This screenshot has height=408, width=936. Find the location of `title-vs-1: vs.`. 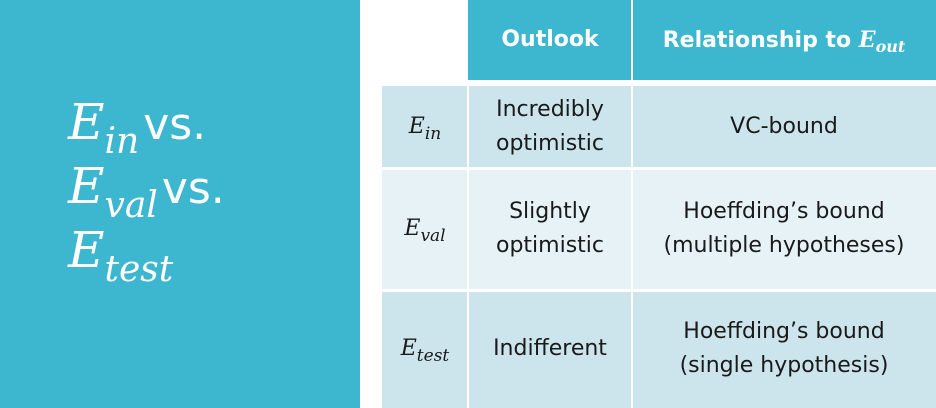

title-vs-1: vs. is located at coordinates (175, 124).